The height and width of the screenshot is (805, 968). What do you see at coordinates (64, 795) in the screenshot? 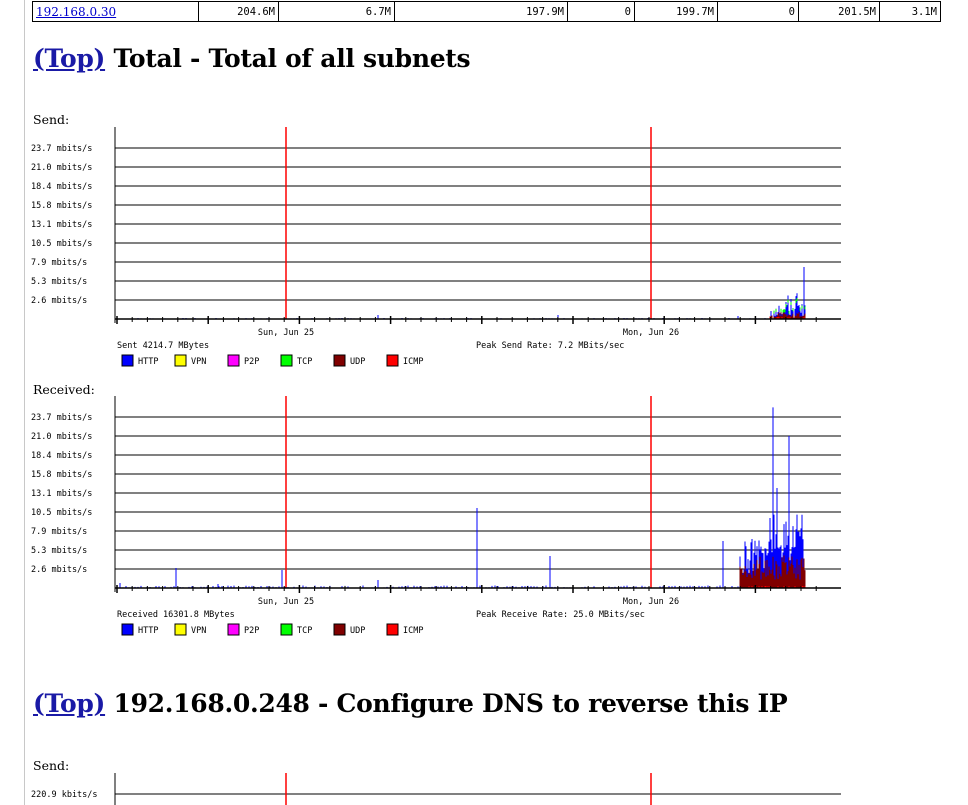
I see `y-tick-label: 220.9 kbits/s` at bounding box center [64, 795].